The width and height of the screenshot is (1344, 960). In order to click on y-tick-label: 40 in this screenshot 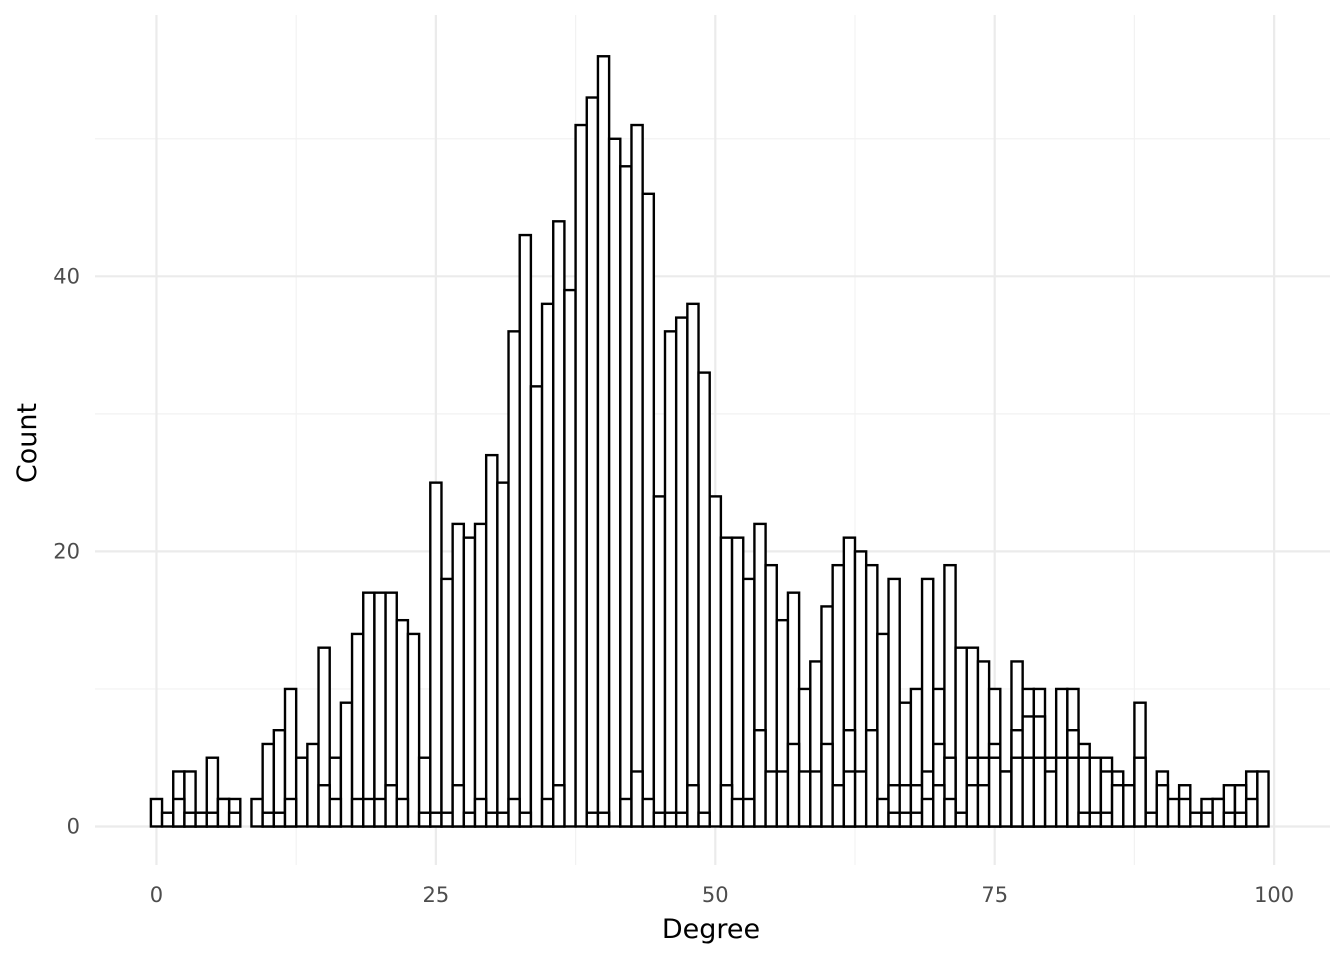, I will do `click(66, 276)`.